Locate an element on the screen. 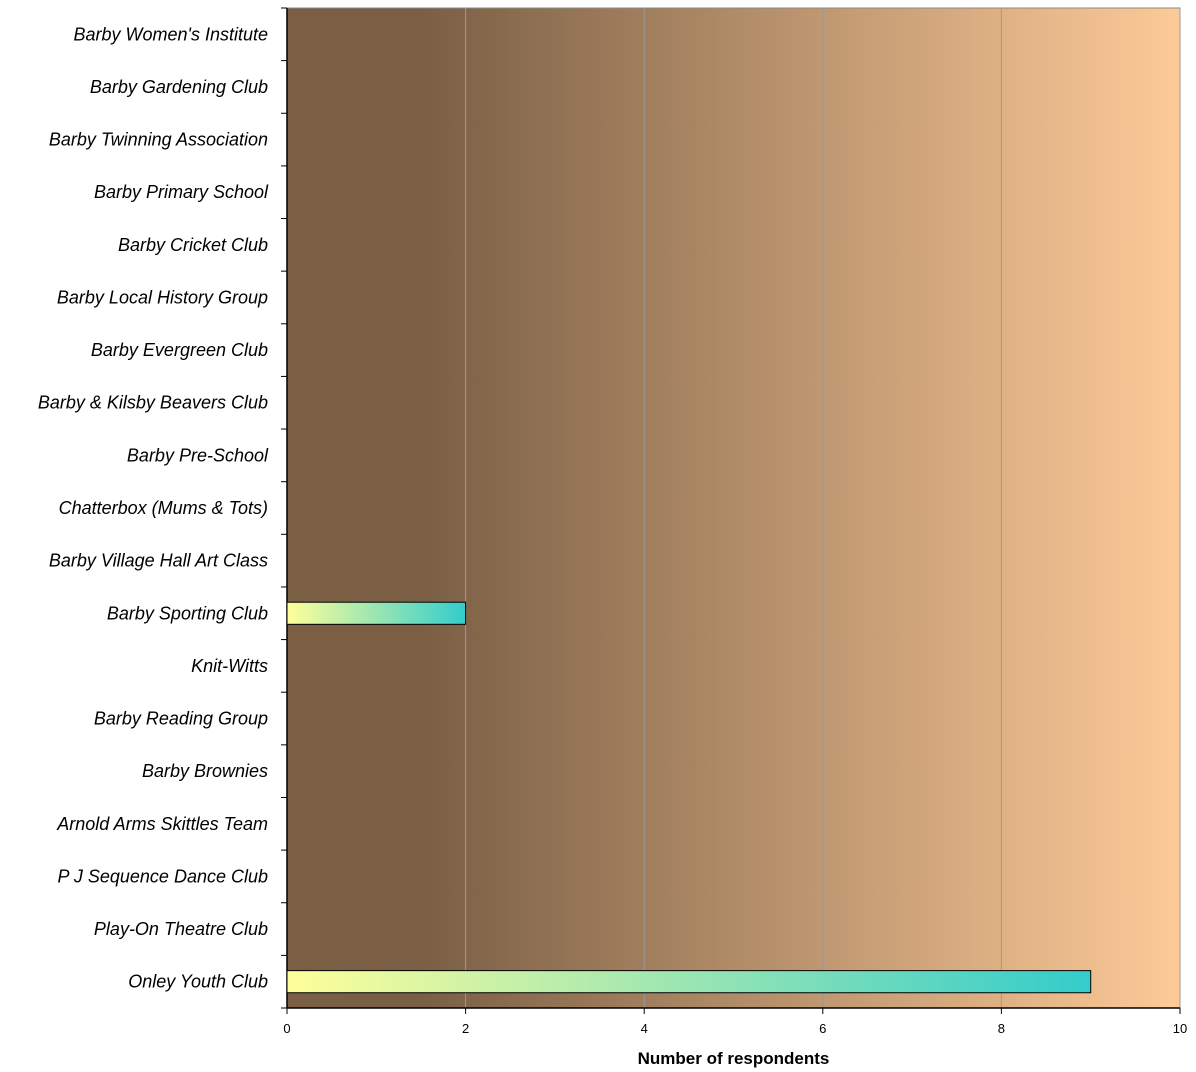  category-label: Barby Primary School is located at coordinates (181, 192).